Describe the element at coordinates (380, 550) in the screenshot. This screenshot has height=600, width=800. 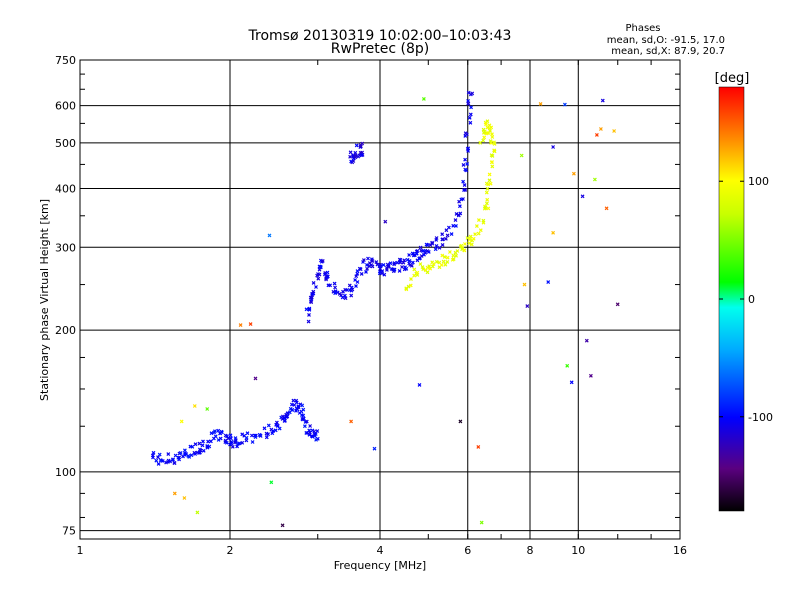
I see `x-tick-label: 4` at that location.